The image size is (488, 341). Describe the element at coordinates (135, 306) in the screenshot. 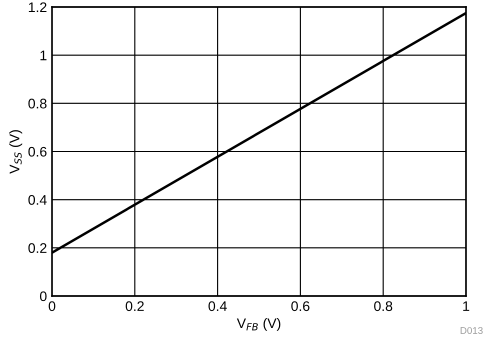

I see `x-tick-label: 0.2` at that location.